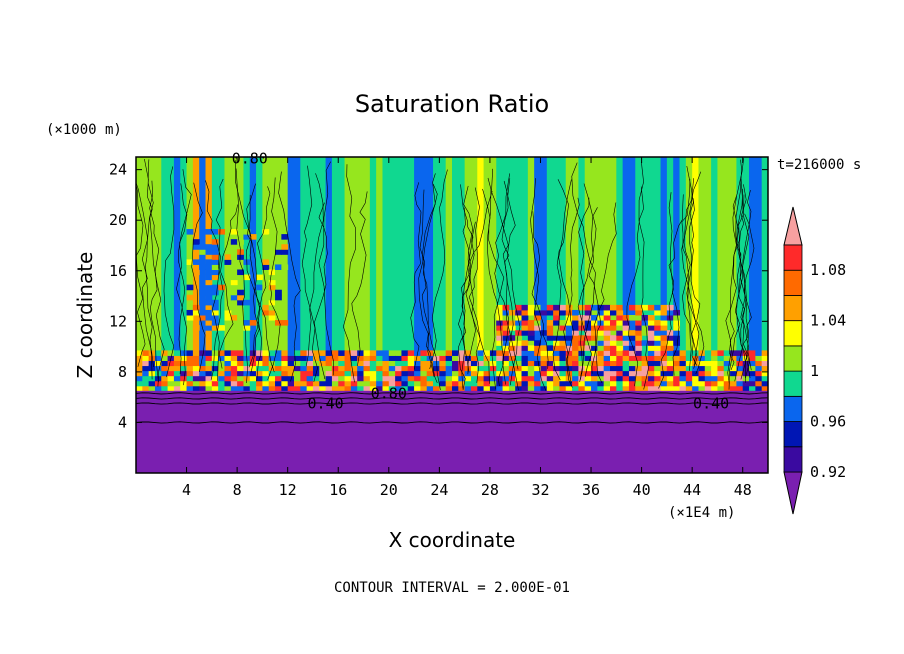 This screenshot has width=904, height=654. What do you see at coordinates (118, 220) in the screenshot?
I see `y-tick-label: 20` at bounding box center [118, 220].